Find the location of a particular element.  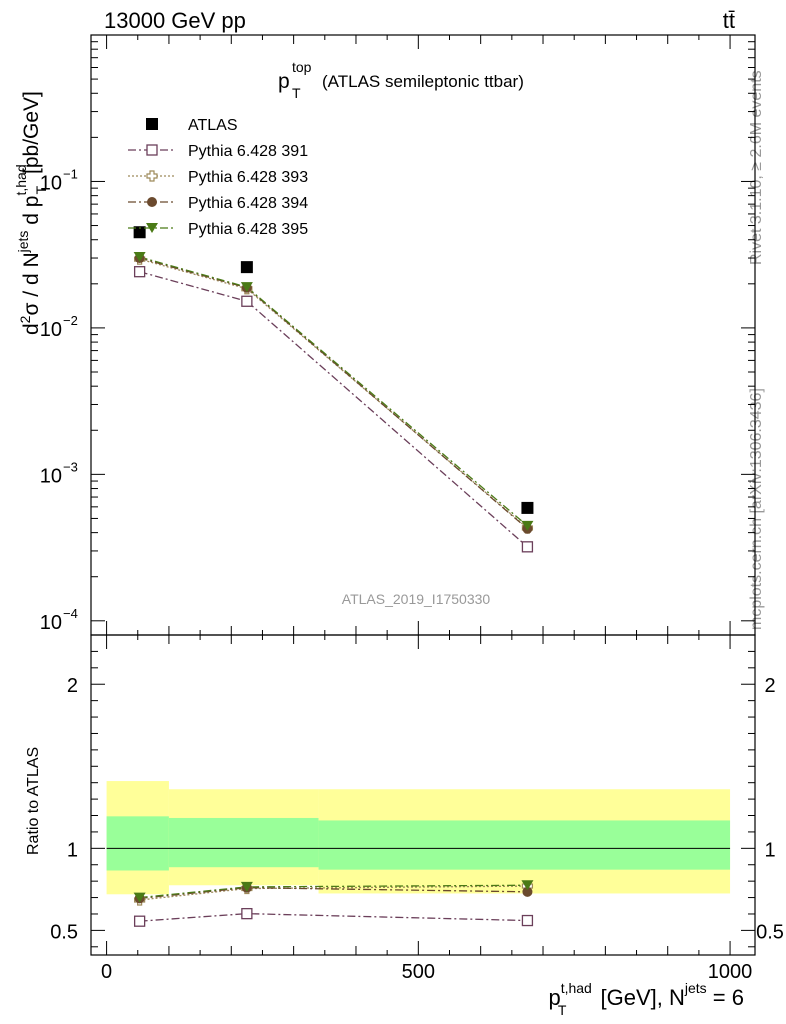

y-tick-label-ratio-left: 1 is located at coordinates (72, 850).